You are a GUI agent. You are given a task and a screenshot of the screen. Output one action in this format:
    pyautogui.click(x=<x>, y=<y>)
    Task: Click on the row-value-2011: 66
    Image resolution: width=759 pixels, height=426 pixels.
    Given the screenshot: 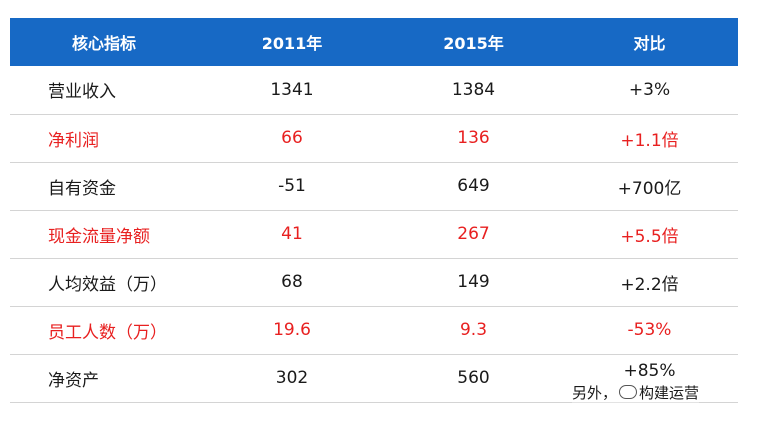 What is the action you would take?
    pyautogui.click(x=292, y=138)
    